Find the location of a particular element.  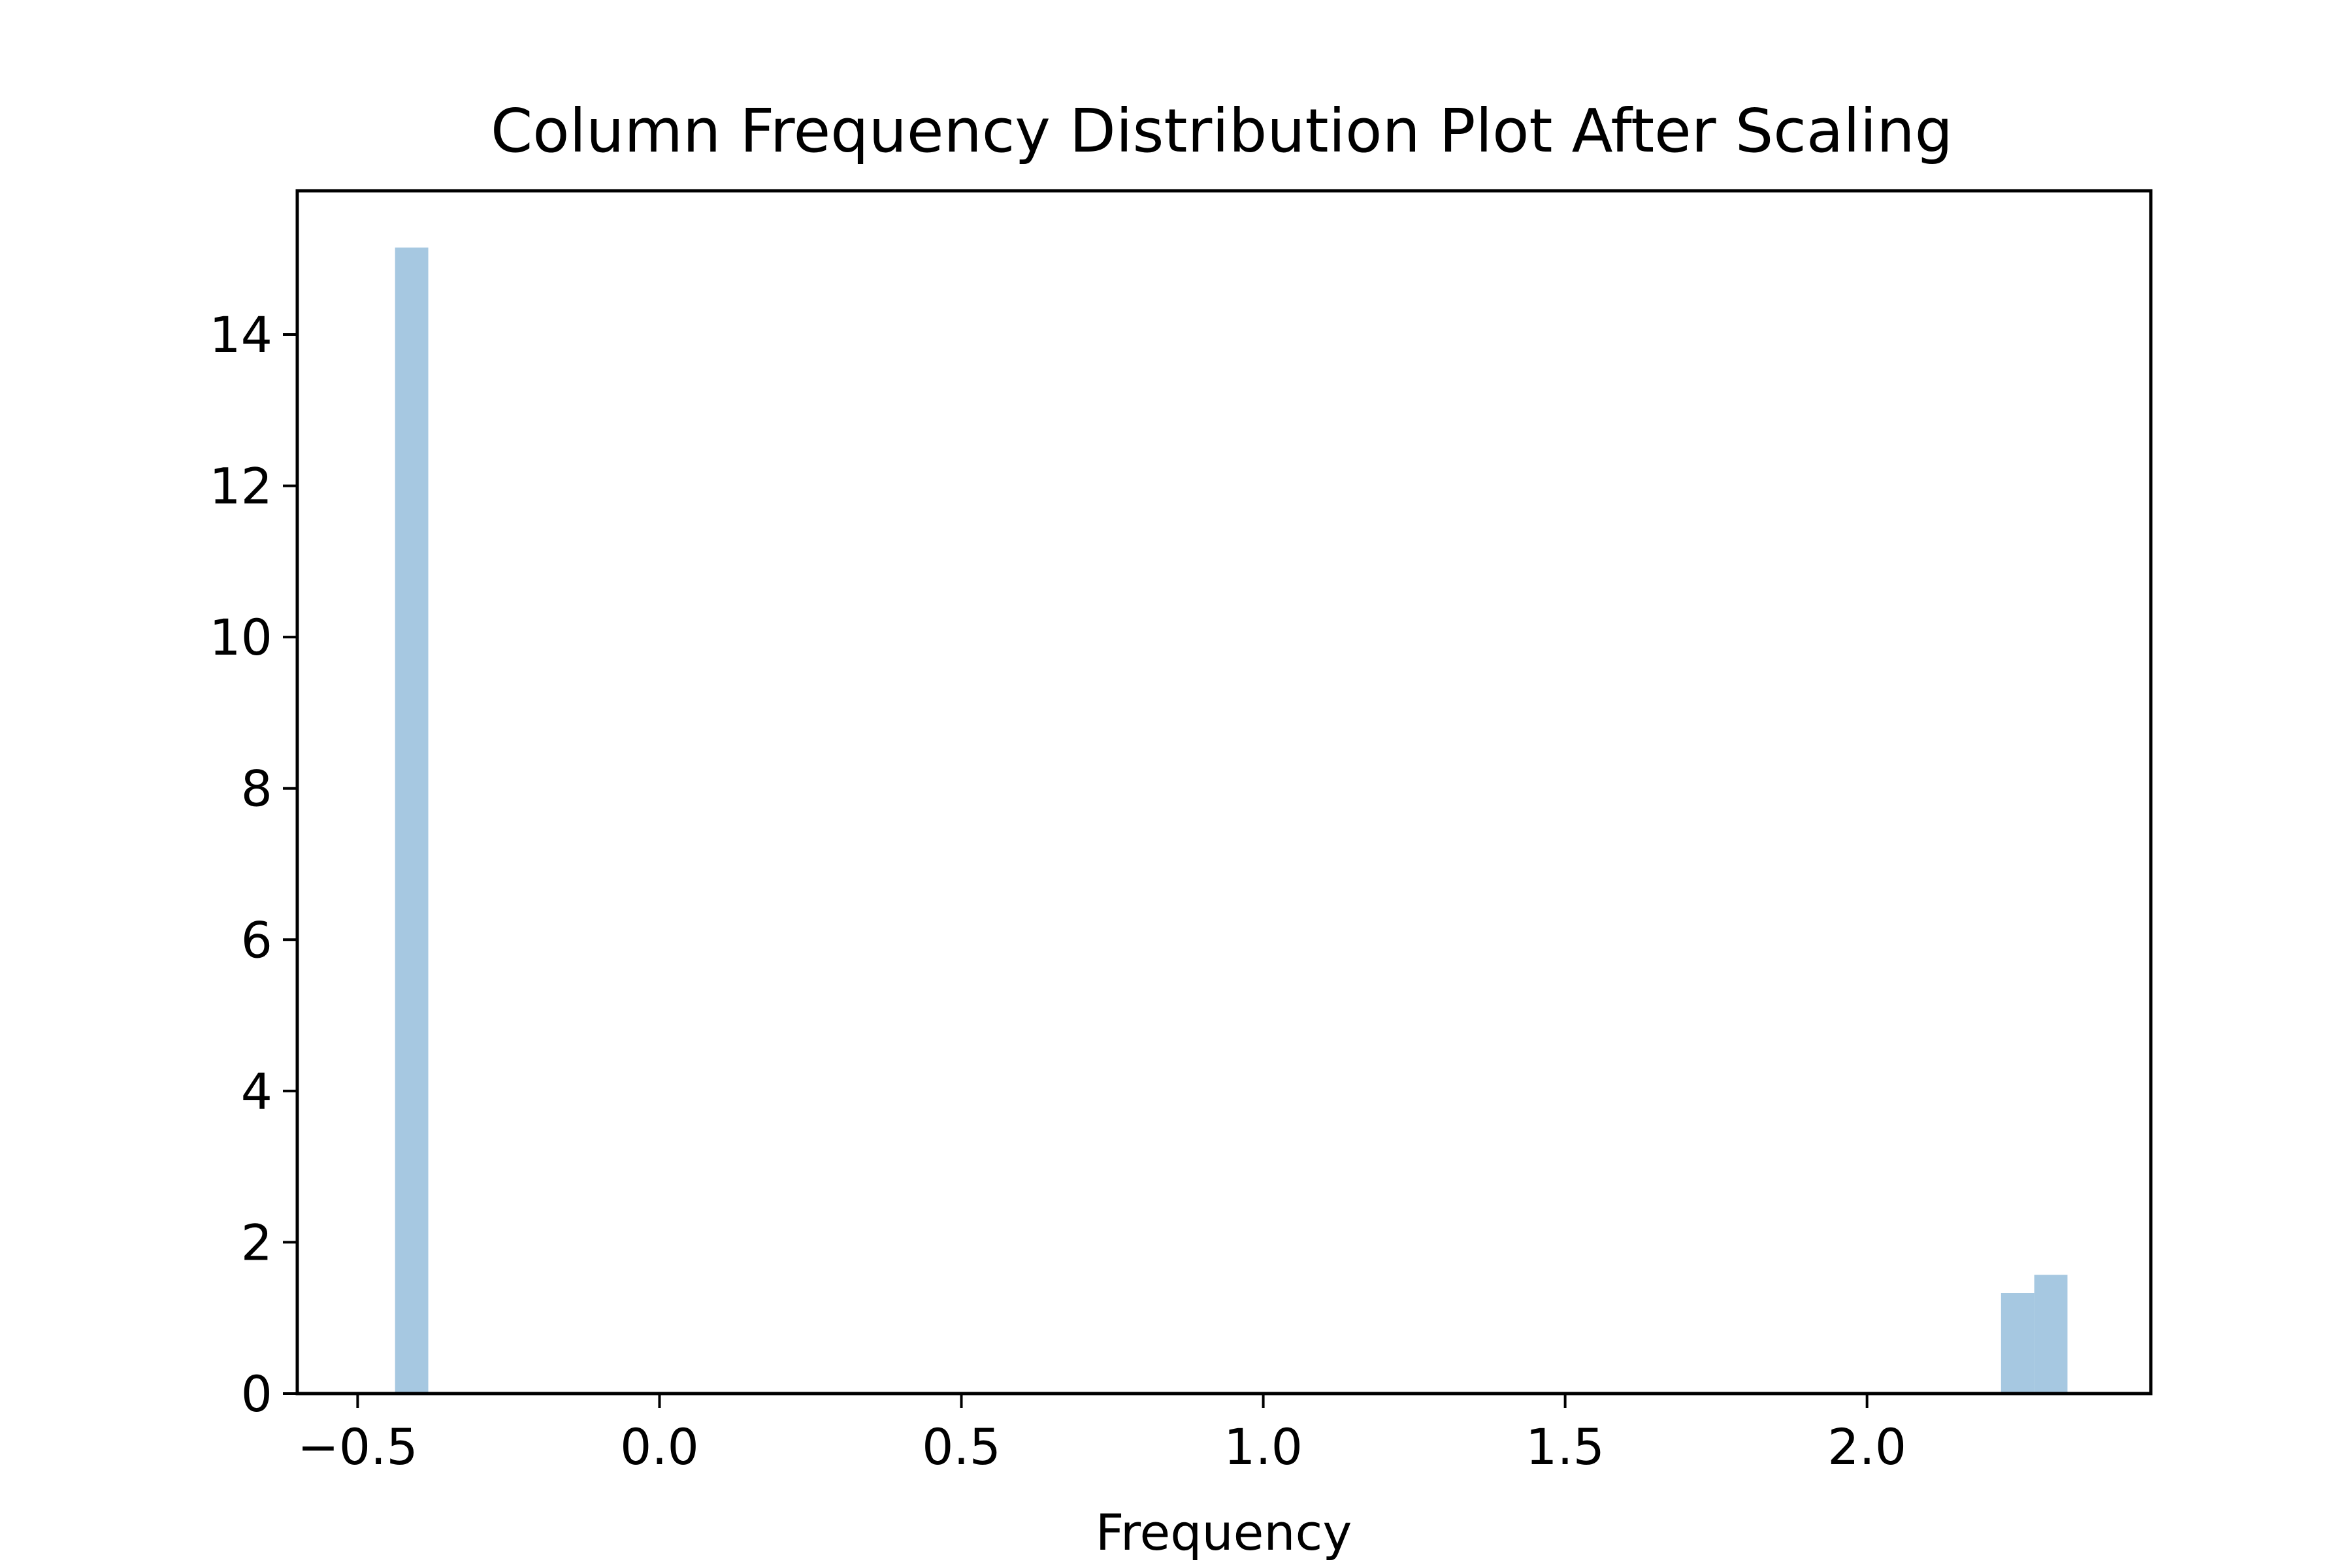

x-tick-label-0: −0.5 is located at coordinates (357, 1447).